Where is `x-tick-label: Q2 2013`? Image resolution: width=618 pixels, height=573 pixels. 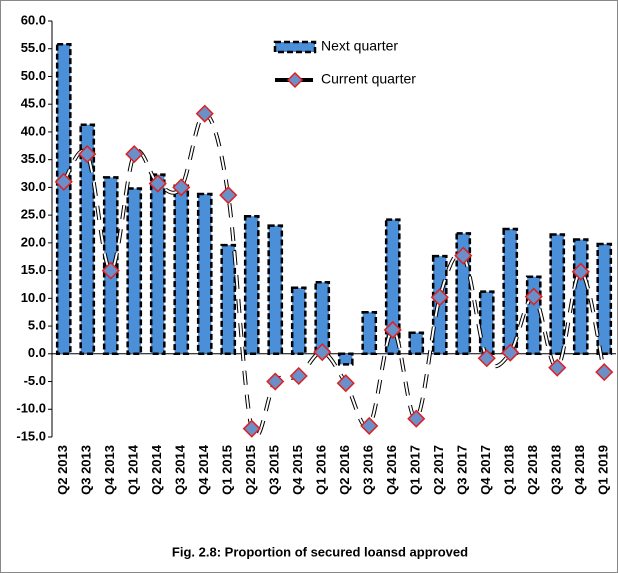 x-tick-label: Q2 2013 is located at coordinates (62, 470).